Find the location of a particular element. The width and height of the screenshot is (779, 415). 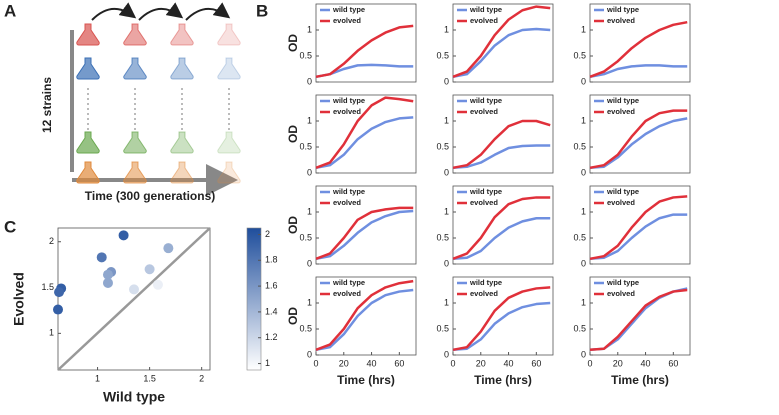

x-tick-label: 1.5 is located at coordinates (149, 378).